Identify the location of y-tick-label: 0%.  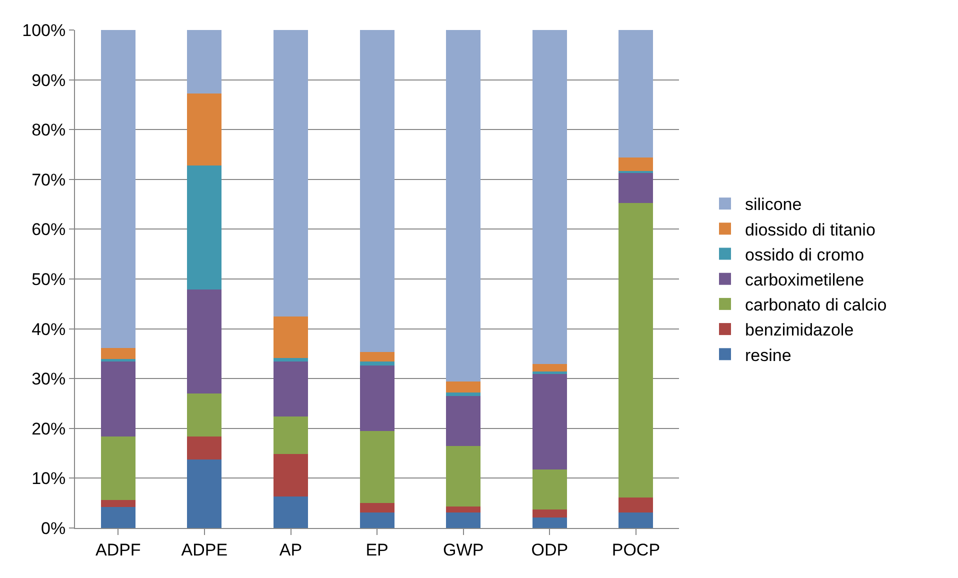
(53, 528).